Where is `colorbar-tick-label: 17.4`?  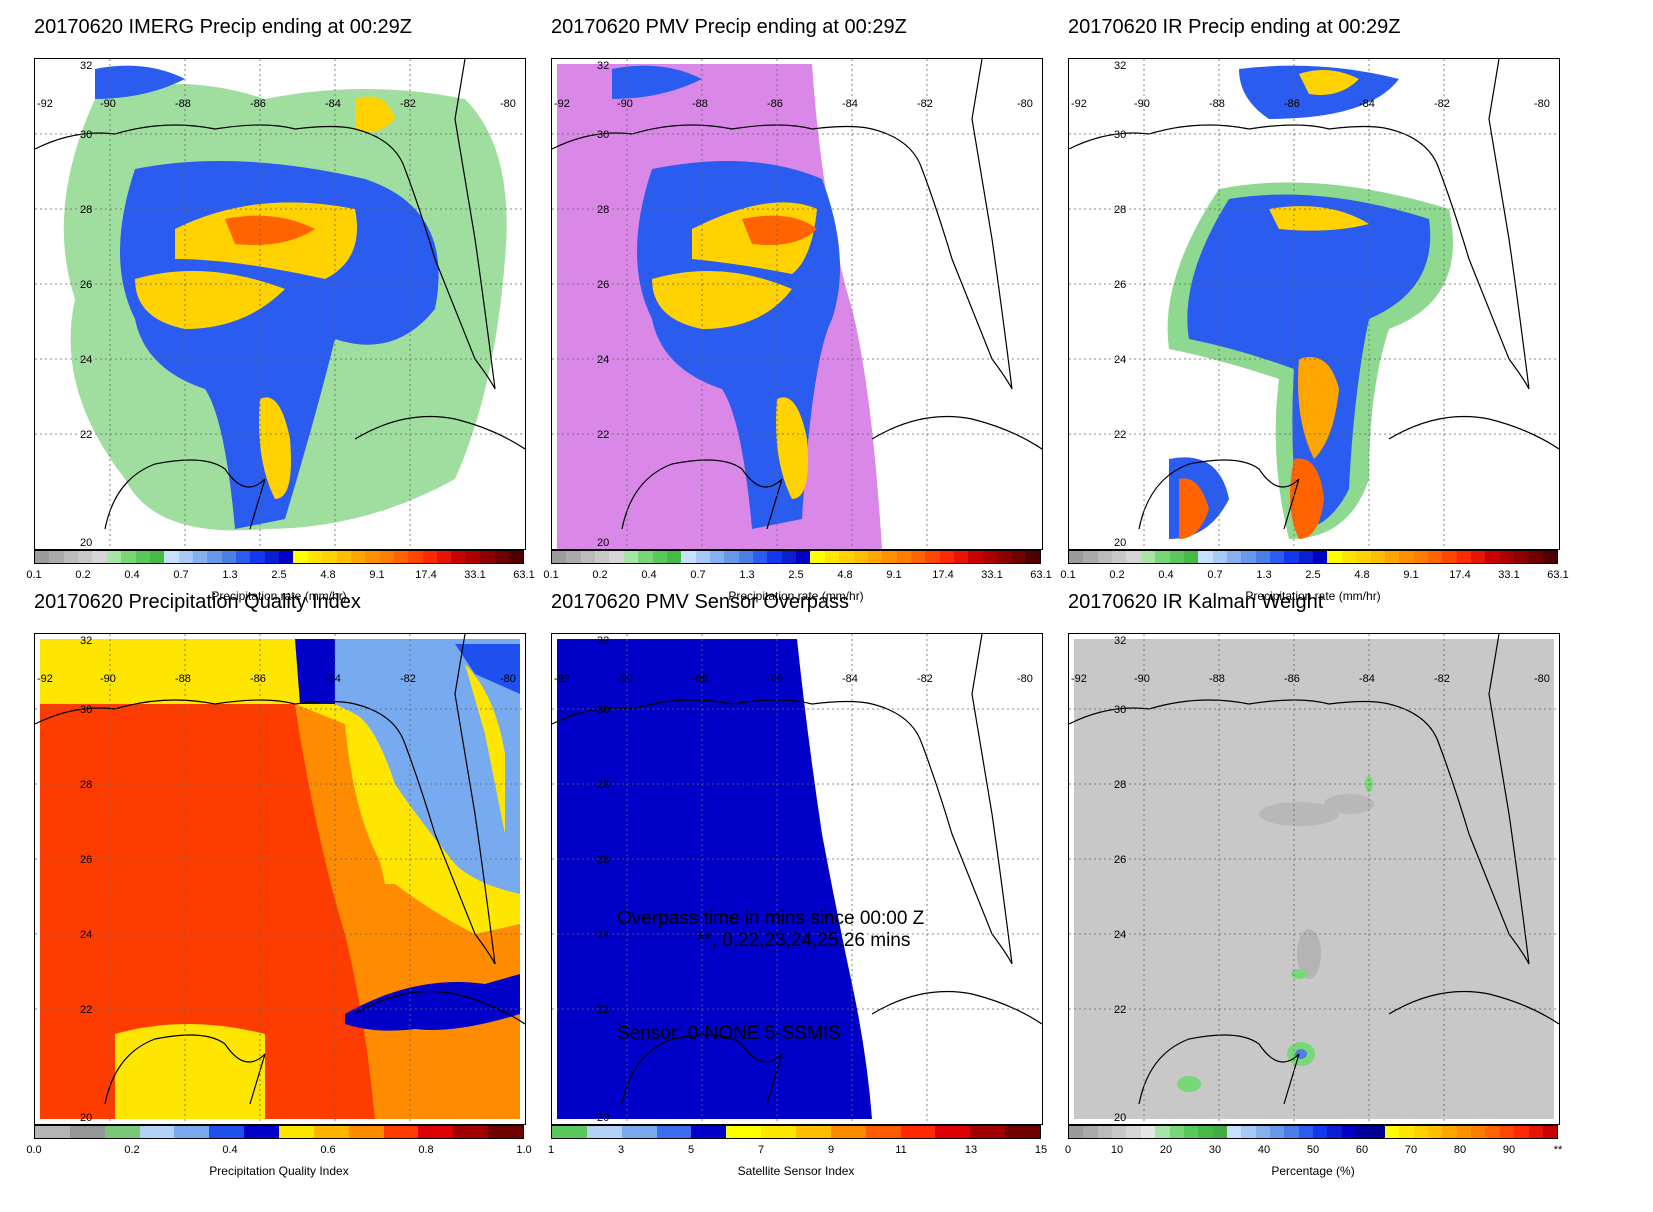
colorbar-tick-label: 17.4 is located at coordinates (943, 575).